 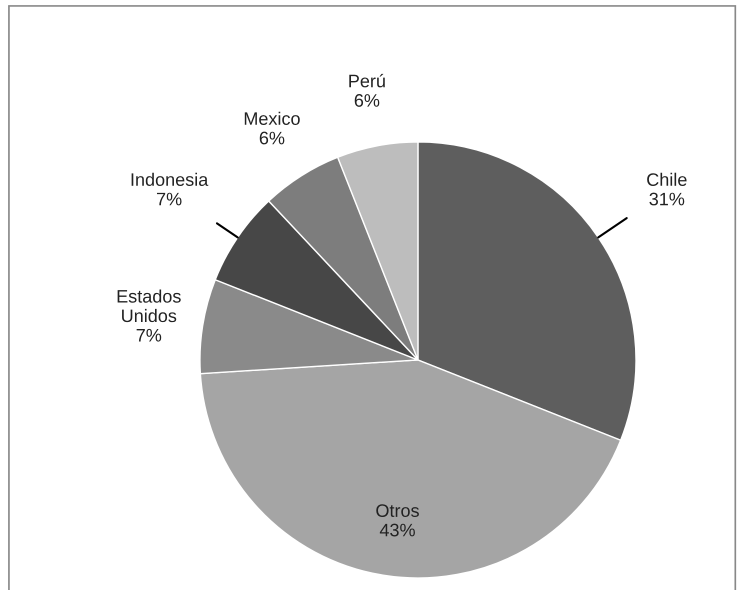 I want to click on slice-label: Estados Unidos, so click(x=149, y=305).